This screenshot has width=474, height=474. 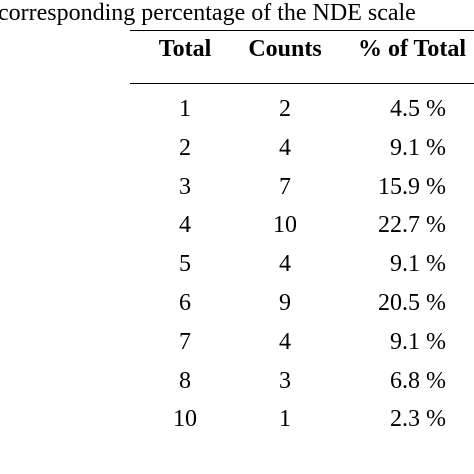 I want to click on cell-percent: 20.5 %, so click(x=412, y=303).